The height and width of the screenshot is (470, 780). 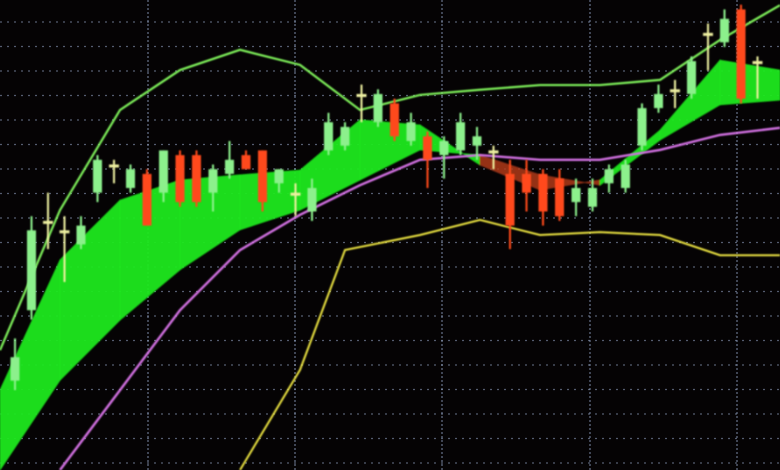 I want to click on cloud-bullish-segment, so click(x=749, y=82).